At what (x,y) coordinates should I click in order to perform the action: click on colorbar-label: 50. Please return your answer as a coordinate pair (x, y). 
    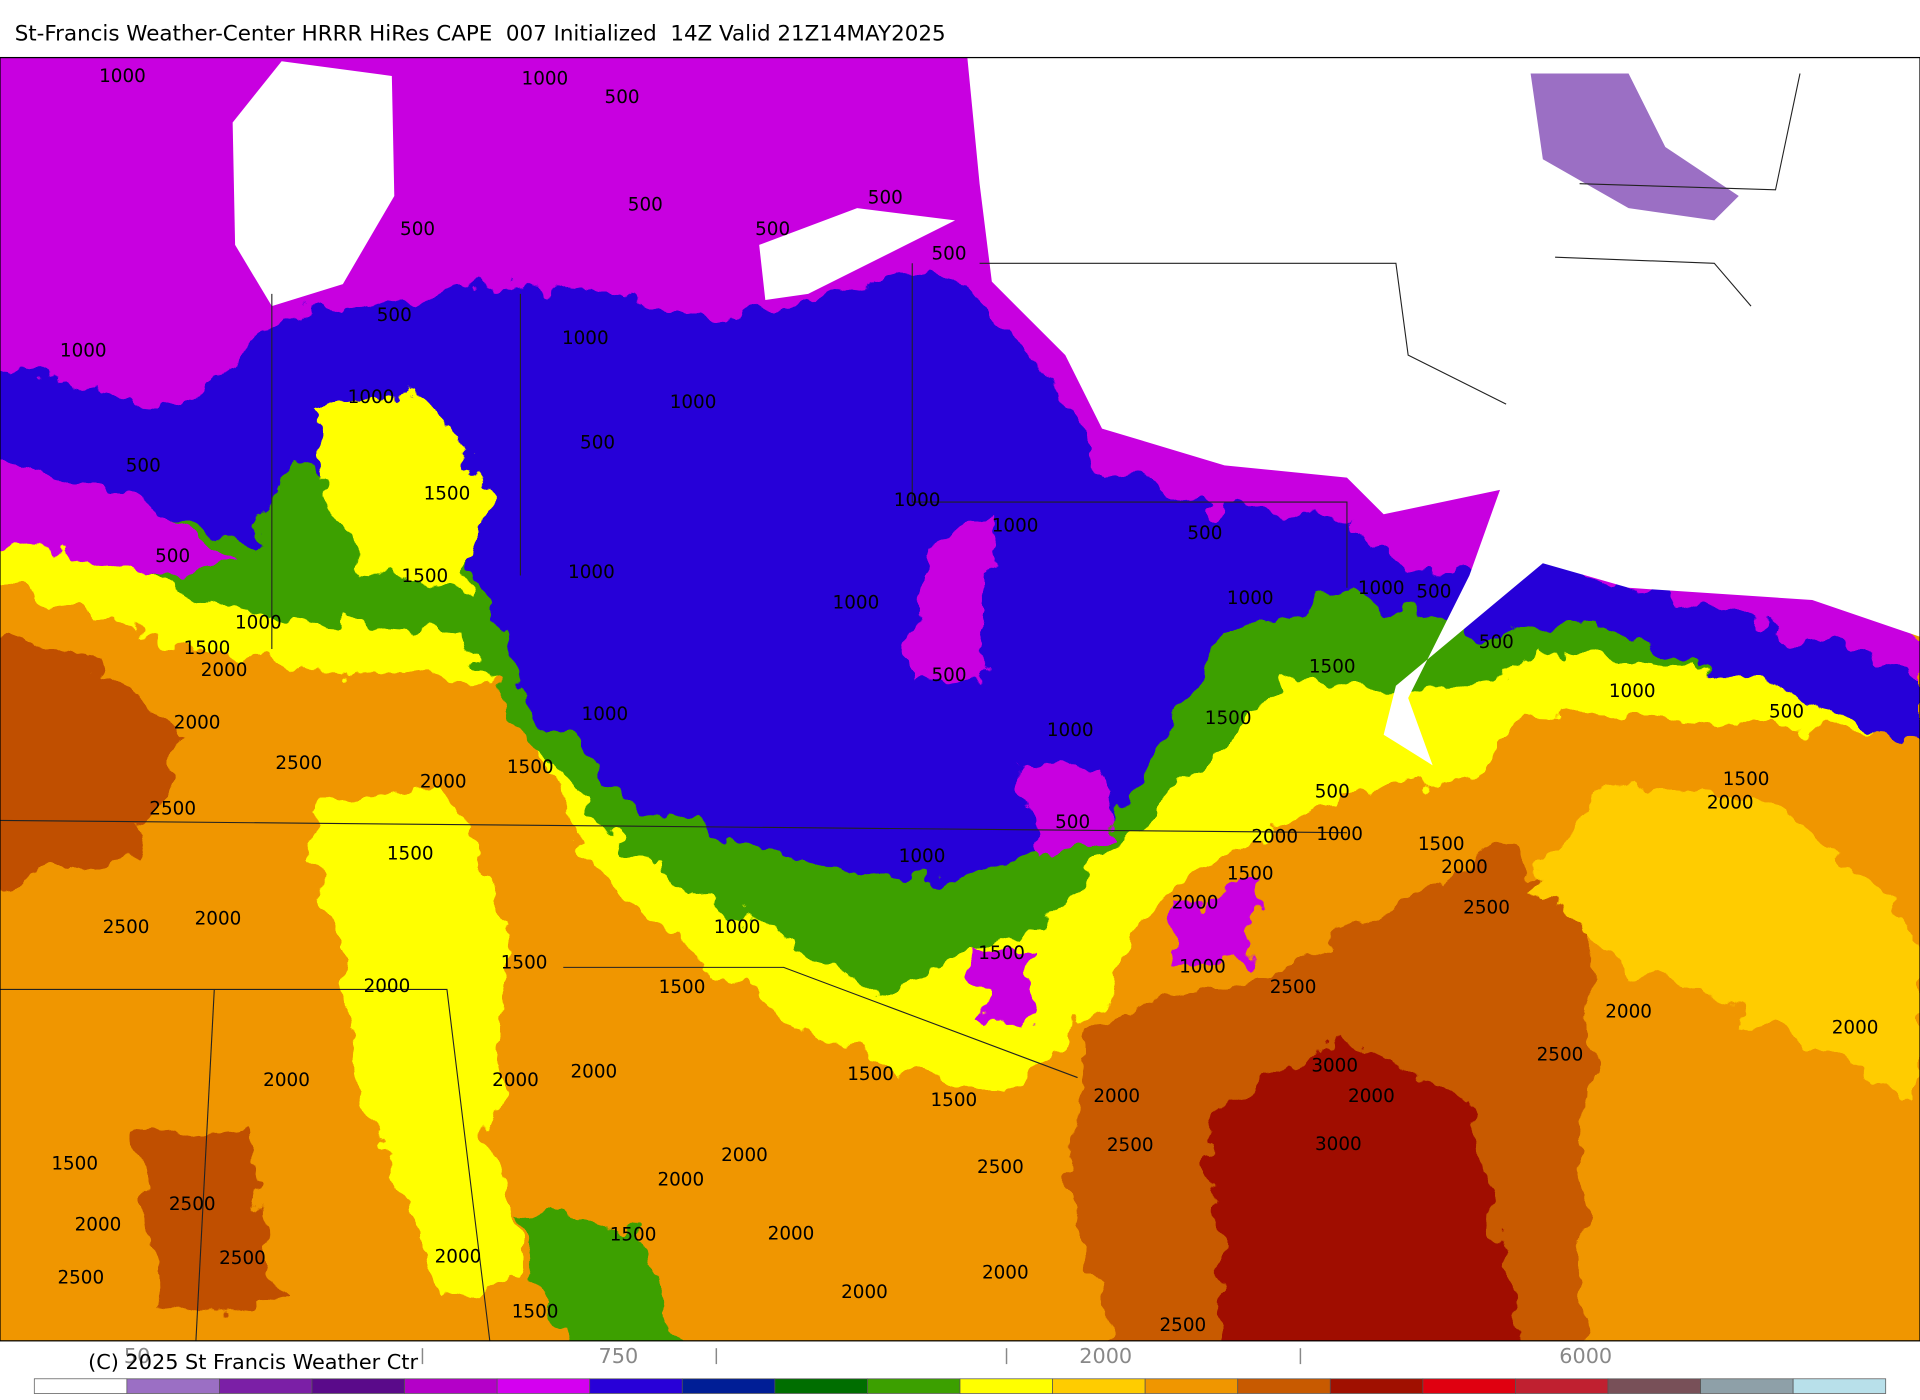
    Looking at the image, I should click on (137, 1356).